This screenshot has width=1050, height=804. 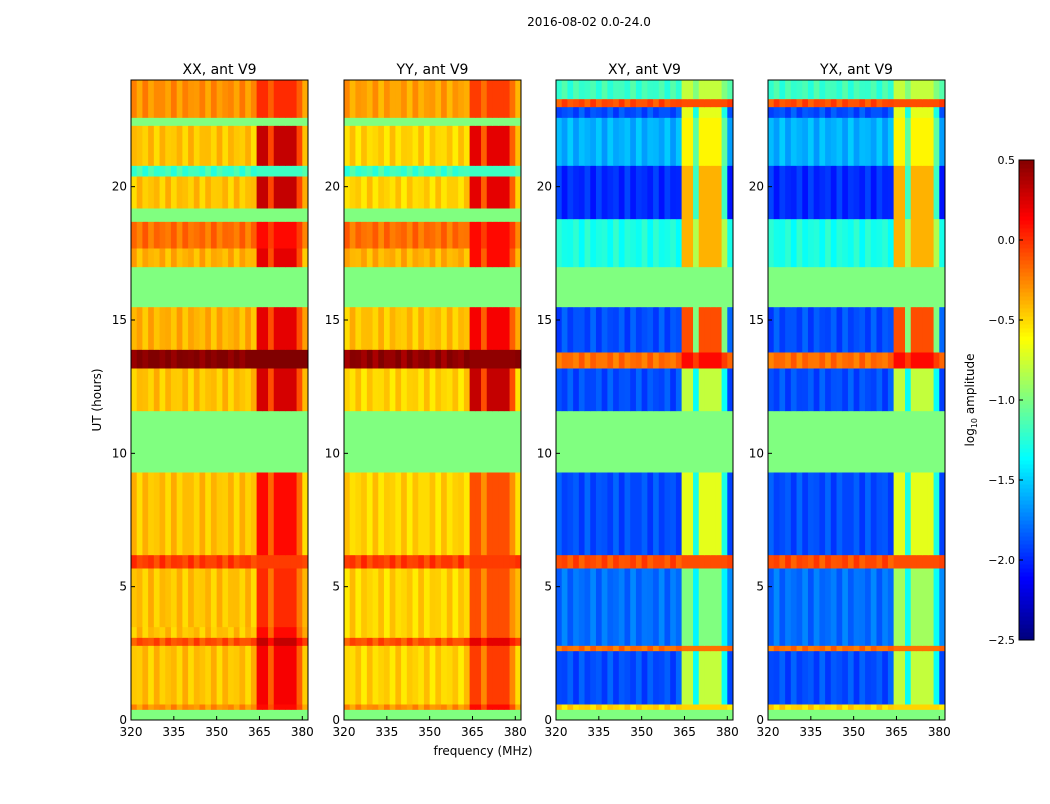 I want to click on x-tick-label: 335, so click(x=810, y=732).